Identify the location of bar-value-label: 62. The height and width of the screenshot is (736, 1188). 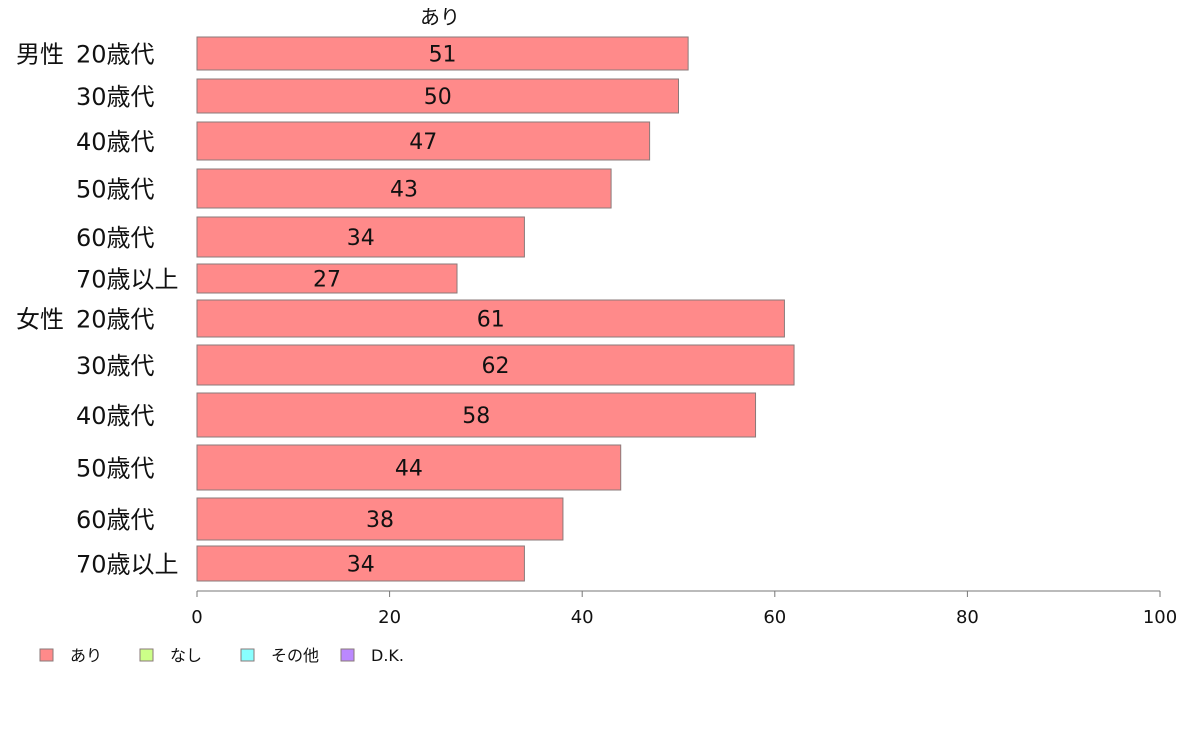
(496, 366).